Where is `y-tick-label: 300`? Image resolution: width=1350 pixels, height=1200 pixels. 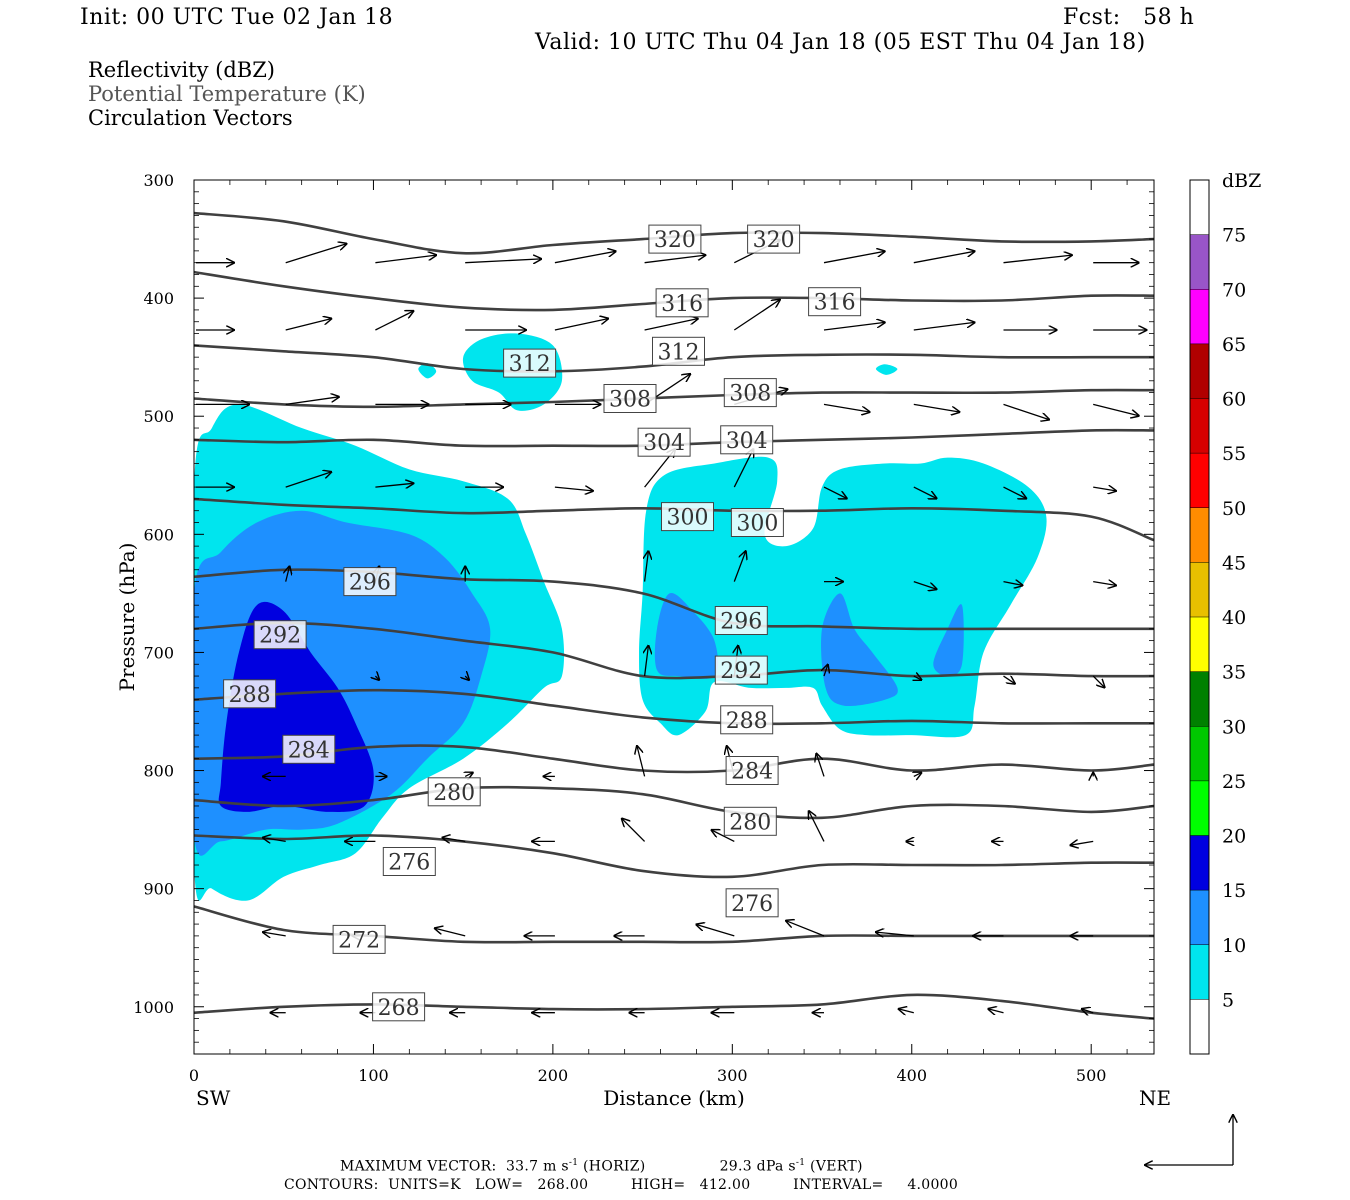 y-tick-label: 300 is located at coordinates (158, 180).